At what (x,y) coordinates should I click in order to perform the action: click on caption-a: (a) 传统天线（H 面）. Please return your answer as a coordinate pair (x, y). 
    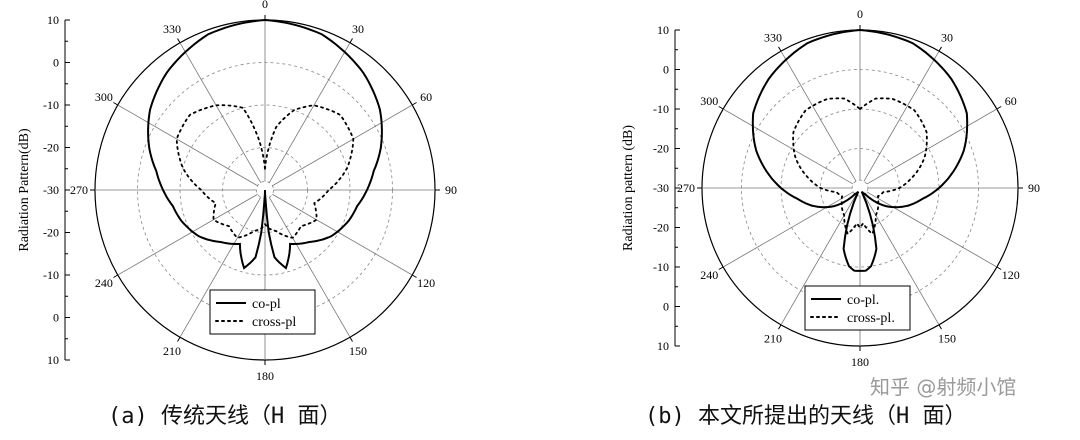
    Looking at the image, I should click on (224, 416).